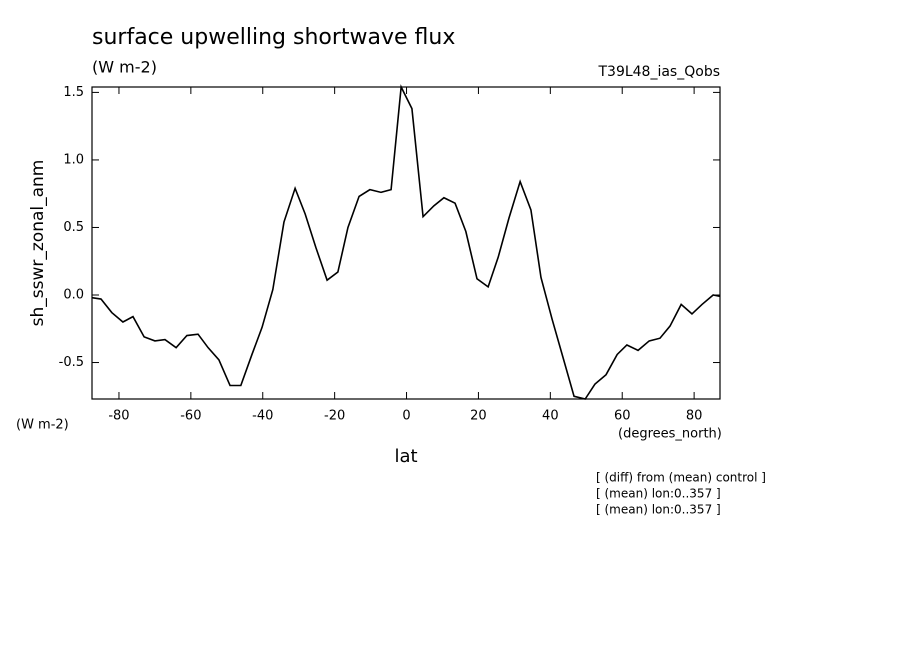 This screenshot has height=654, width=904. Describe the element at coordinates (73, 295) in the screenshot. I see `y-tick-label: 0.0` at that location.